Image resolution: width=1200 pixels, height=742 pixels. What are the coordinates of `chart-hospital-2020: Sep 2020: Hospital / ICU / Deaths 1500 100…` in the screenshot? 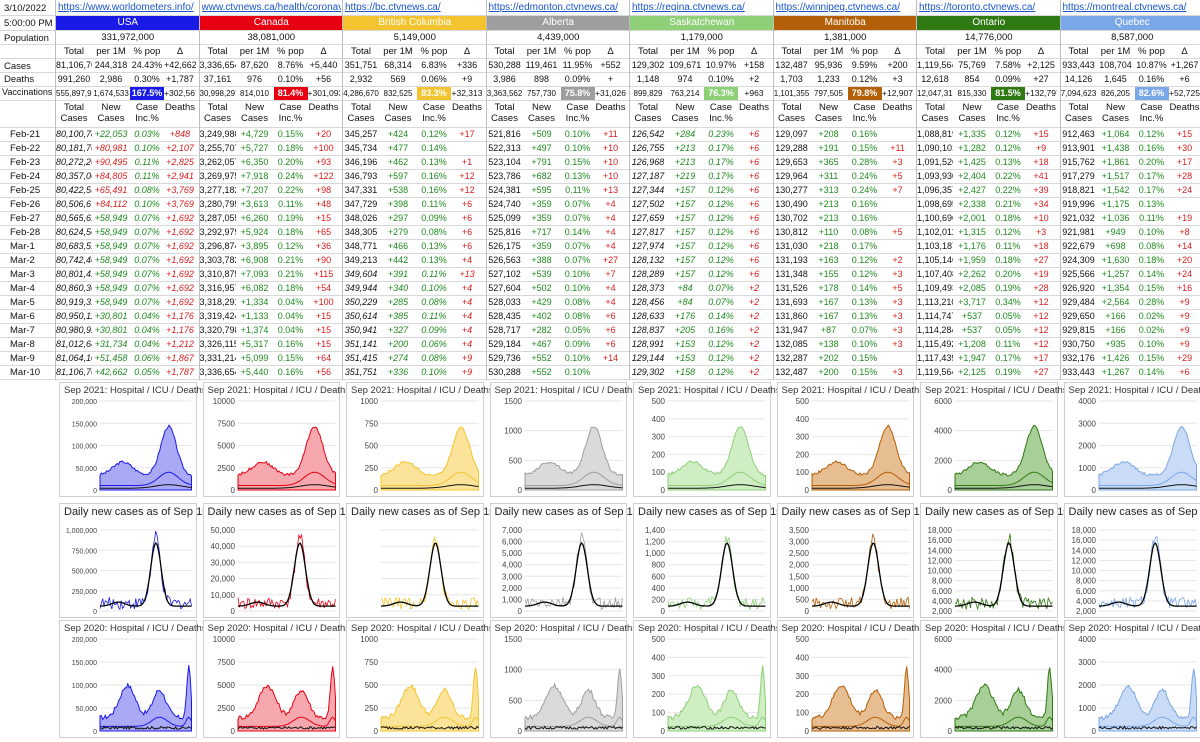 It's located at (563, 679).